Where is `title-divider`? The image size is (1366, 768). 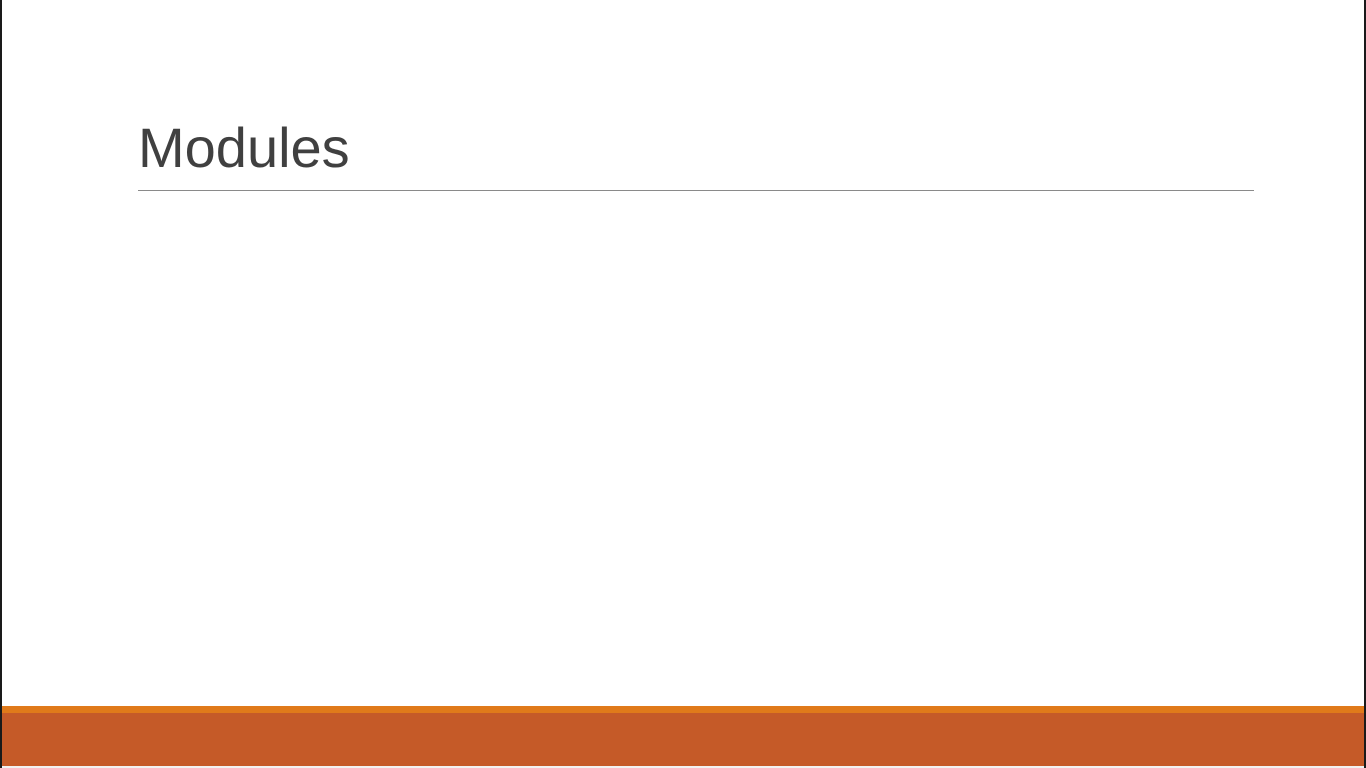 title-divider is located at coordinates (696, 190).